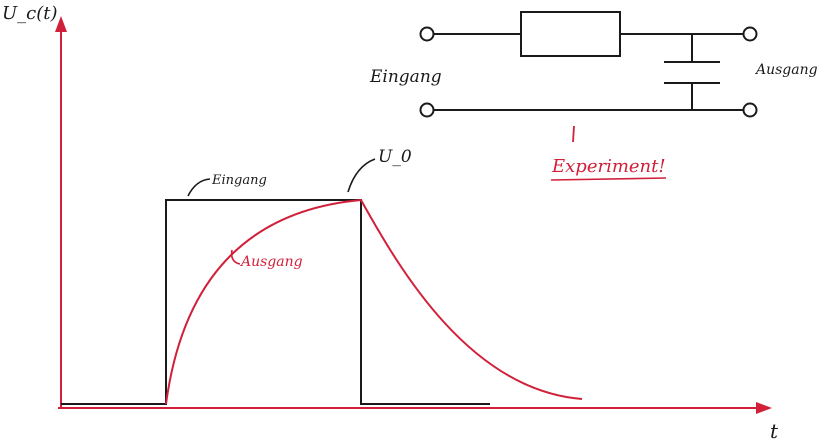 This screenshot has height=441, width=833. Describe the element at coordinates (750, 34) in the screenshot. I see `output-terminal-top` at that location.